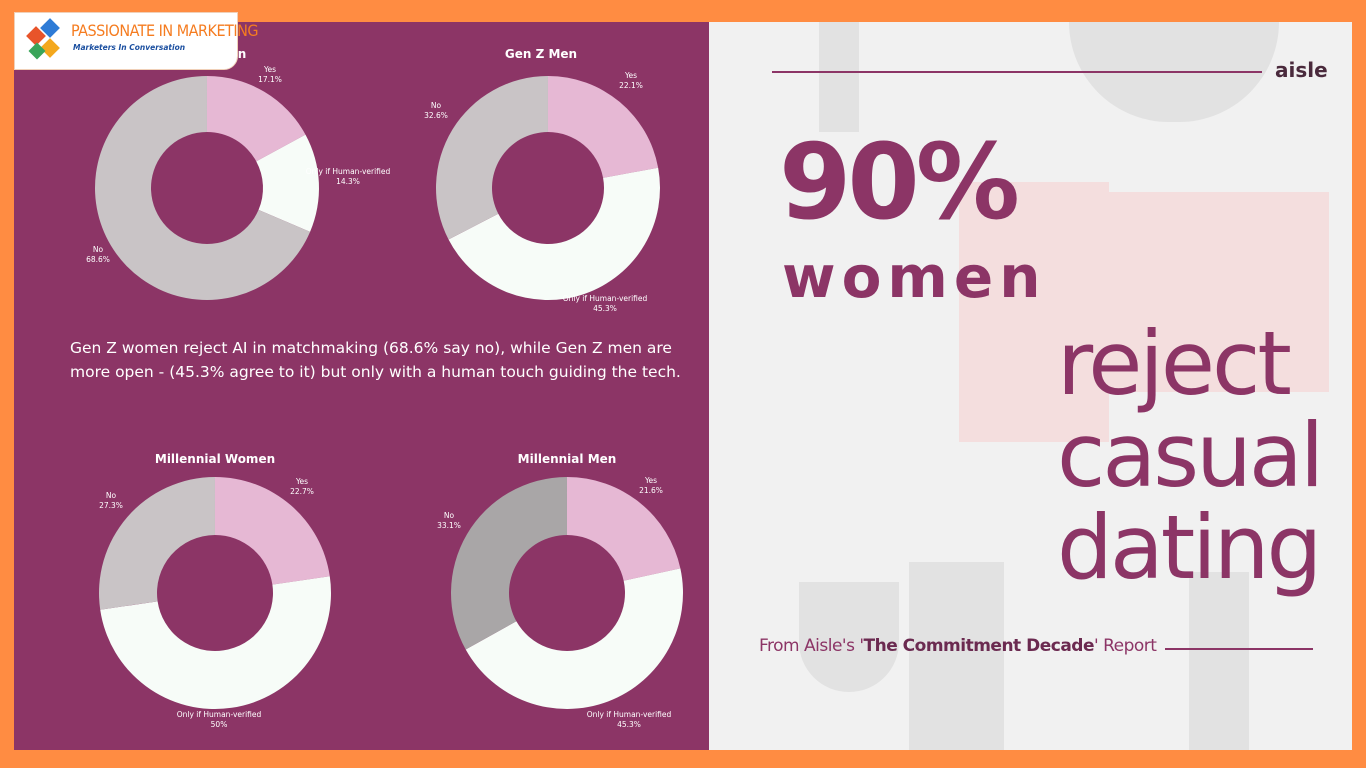 The width and height of the screenshot is (1366, 768). I want to click on report-prefix: From Aisle's ', so click(811, 646).